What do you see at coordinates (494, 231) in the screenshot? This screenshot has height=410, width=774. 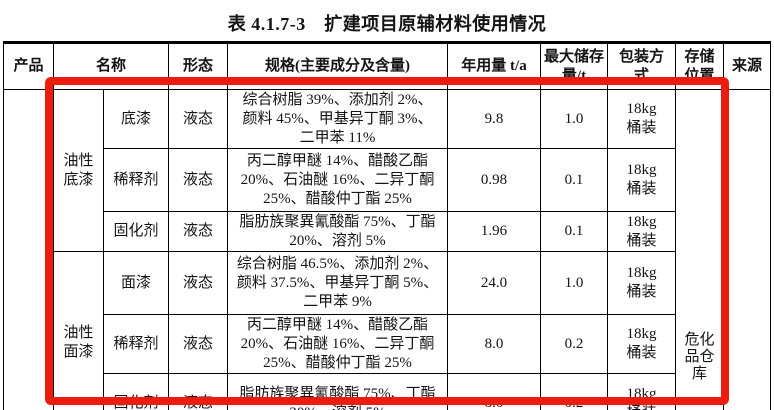 I see `cell-annual-usage: 1.96` at bounding box center [494, 231].